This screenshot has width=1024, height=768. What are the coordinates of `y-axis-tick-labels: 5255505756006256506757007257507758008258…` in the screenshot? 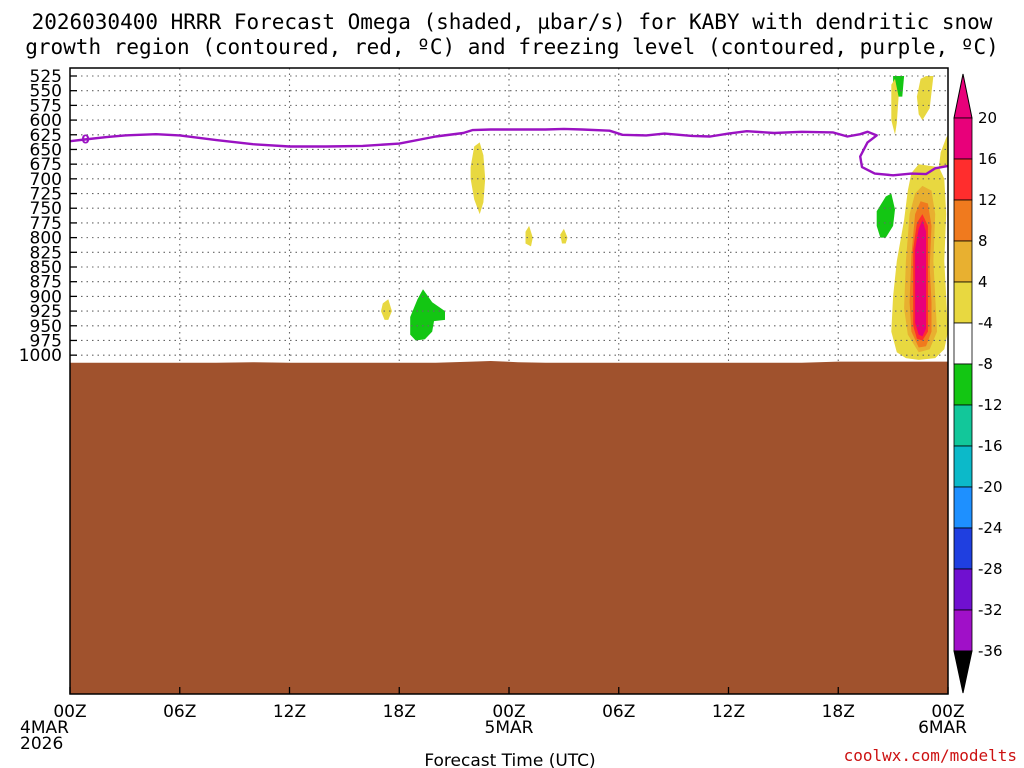 It's located at (48, 216).